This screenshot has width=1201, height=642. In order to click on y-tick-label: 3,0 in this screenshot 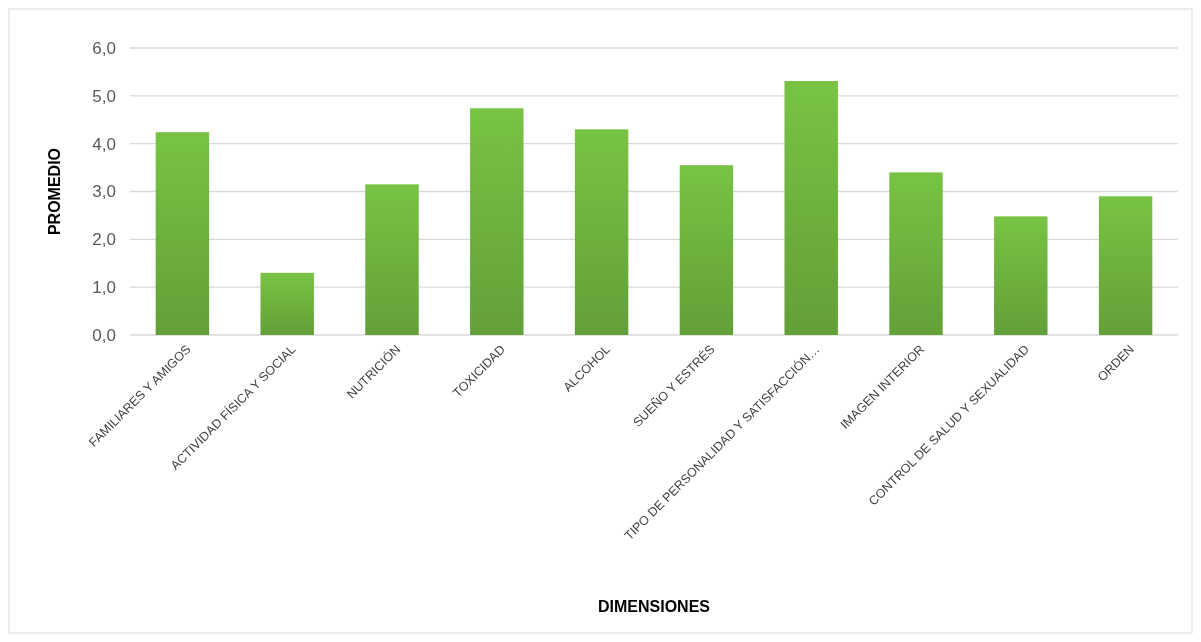, I will do `click(104, 192)`.